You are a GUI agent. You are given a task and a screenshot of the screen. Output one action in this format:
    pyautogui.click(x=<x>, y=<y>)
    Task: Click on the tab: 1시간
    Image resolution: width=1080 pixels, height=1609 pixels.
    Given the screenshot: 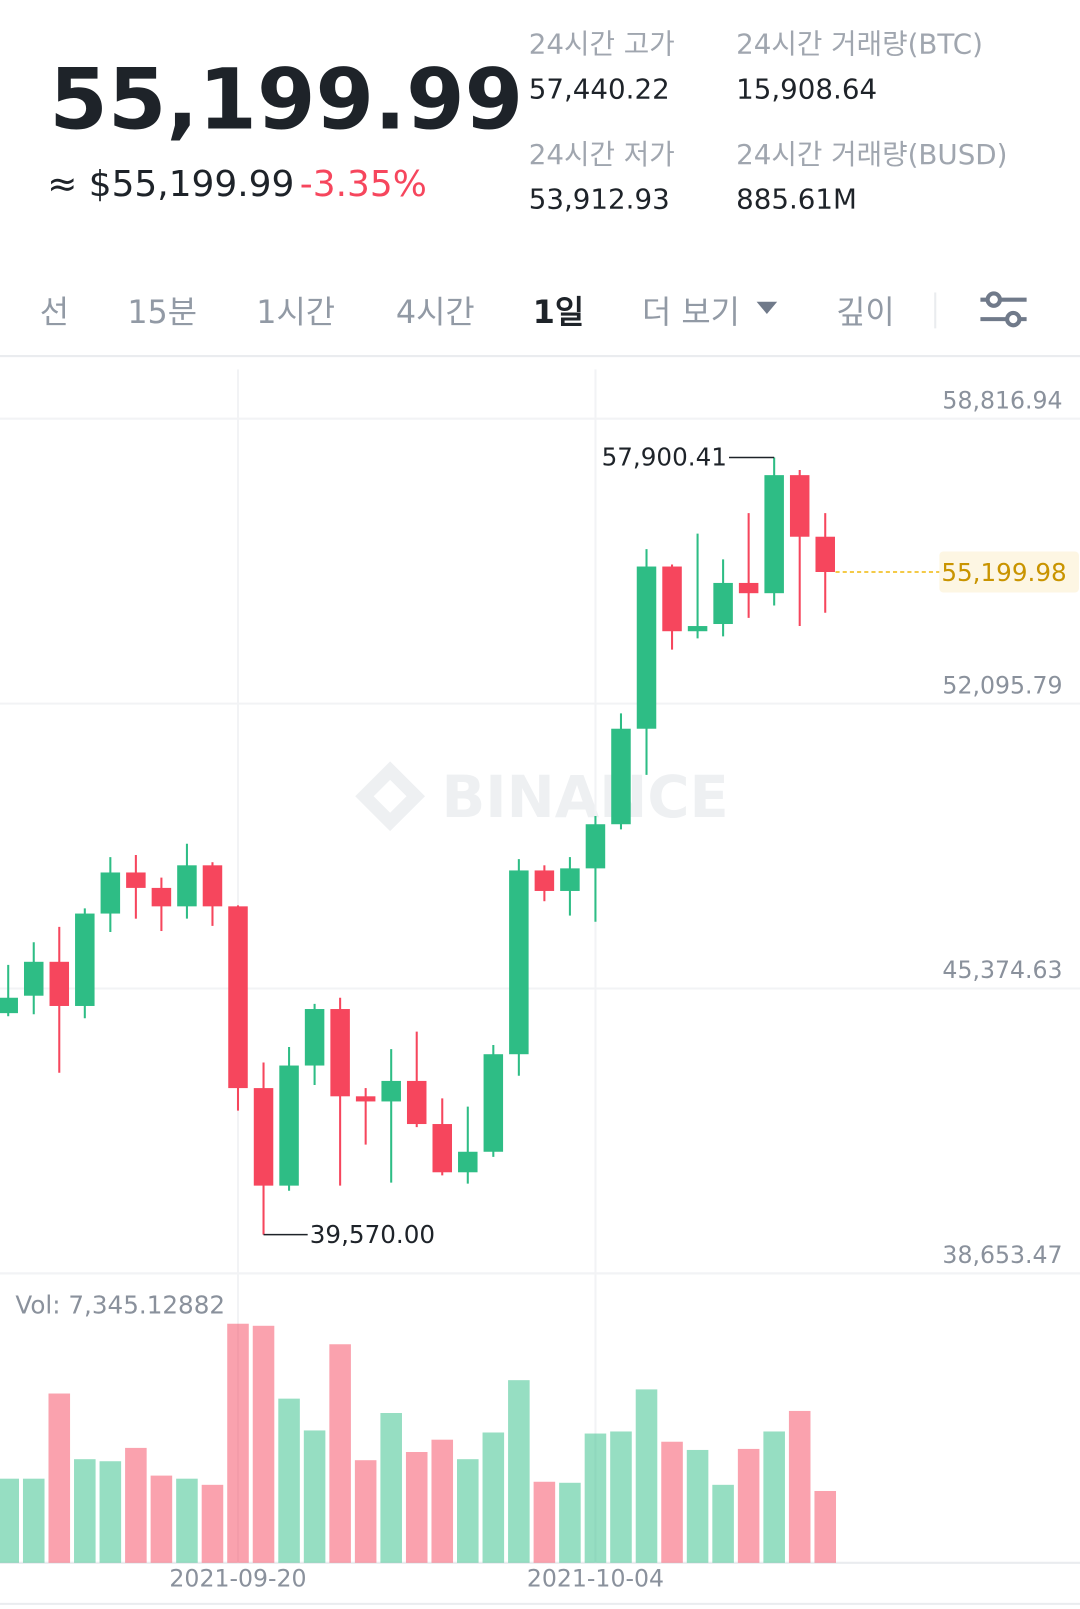 What is the action you would take?
    pyautogui.click(x=295, y=312)
    